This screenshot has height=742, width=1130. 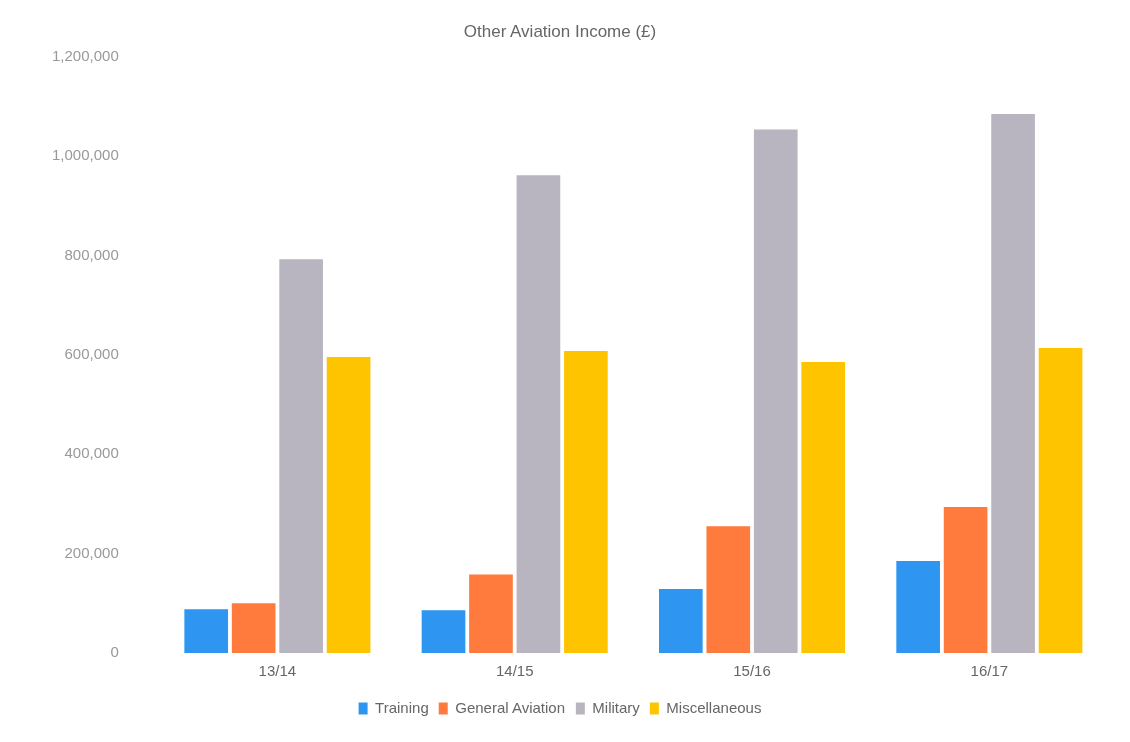 I want to click on legend-label: Training, so click(x=402, y=707).